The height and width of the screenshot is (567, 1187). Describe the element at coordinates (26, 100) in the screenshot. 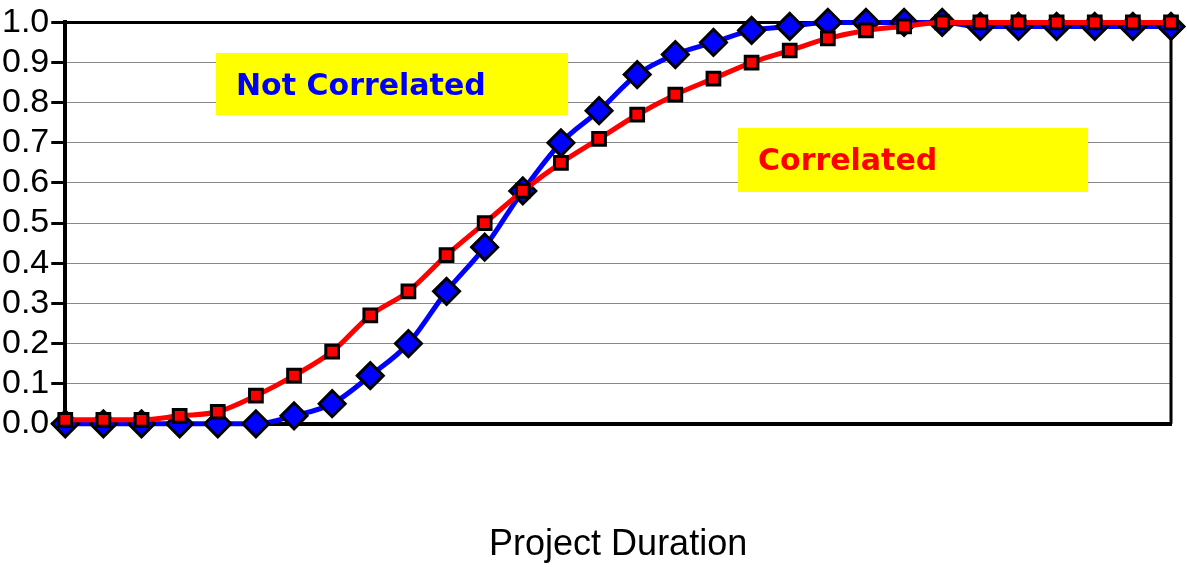

I see `y-tick-label: 0.8` at that location.